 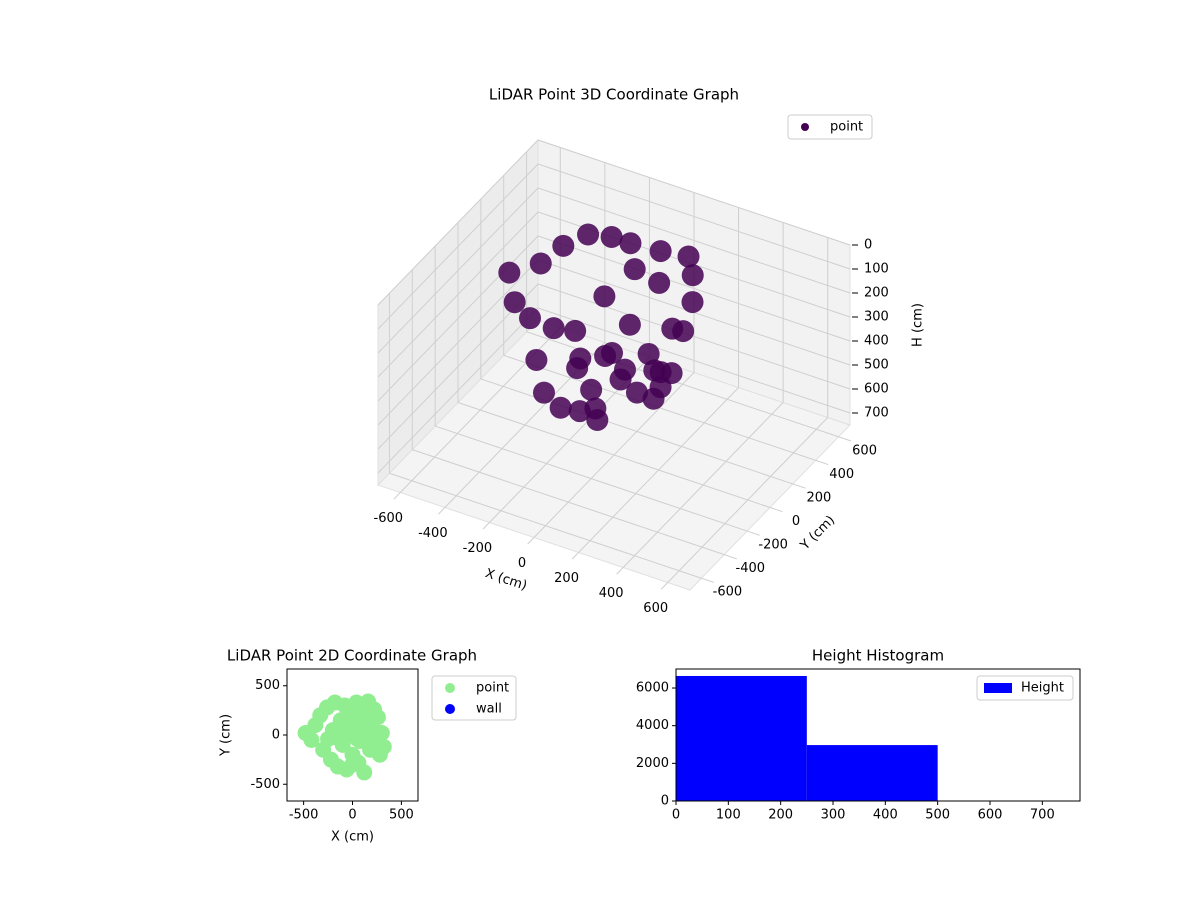 I want to click on x-tick-label: -500, so click(x=304, y=815).